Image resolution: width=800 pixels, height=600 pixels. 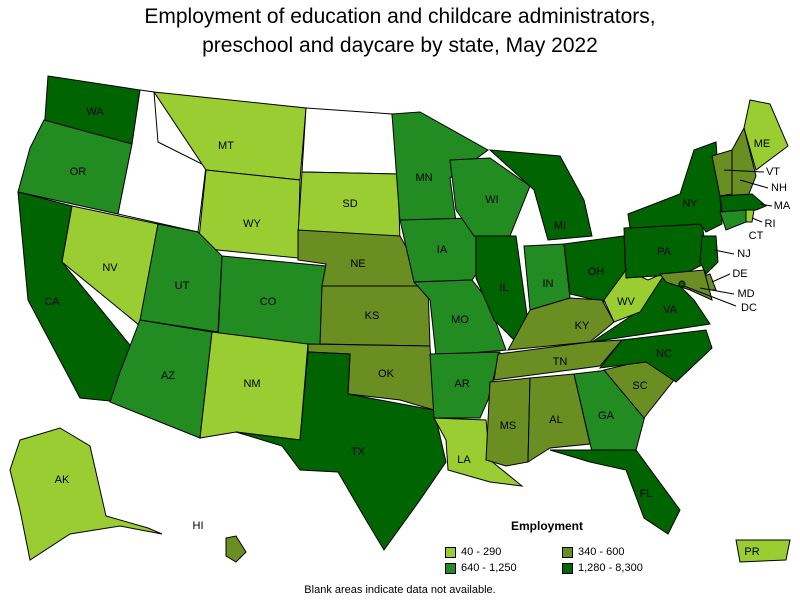 I want to click on state-label-AK: AK, so click(x=62, y=480).